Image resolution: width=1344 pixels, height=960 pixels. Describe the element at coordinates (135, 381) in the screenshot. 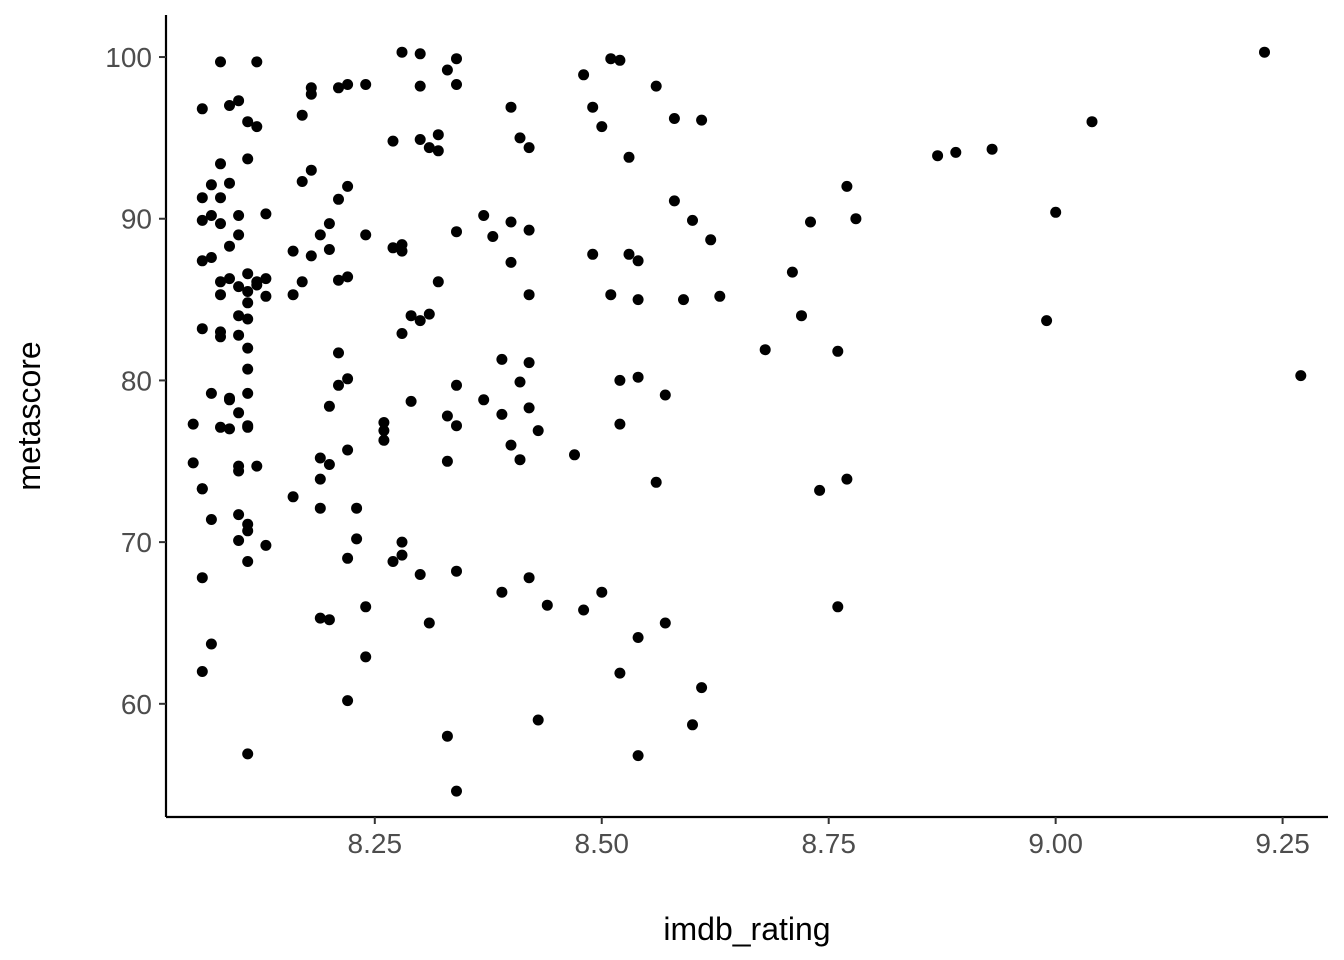

I see `y-axis-ticks: 60 70 80 90 100` at that location.